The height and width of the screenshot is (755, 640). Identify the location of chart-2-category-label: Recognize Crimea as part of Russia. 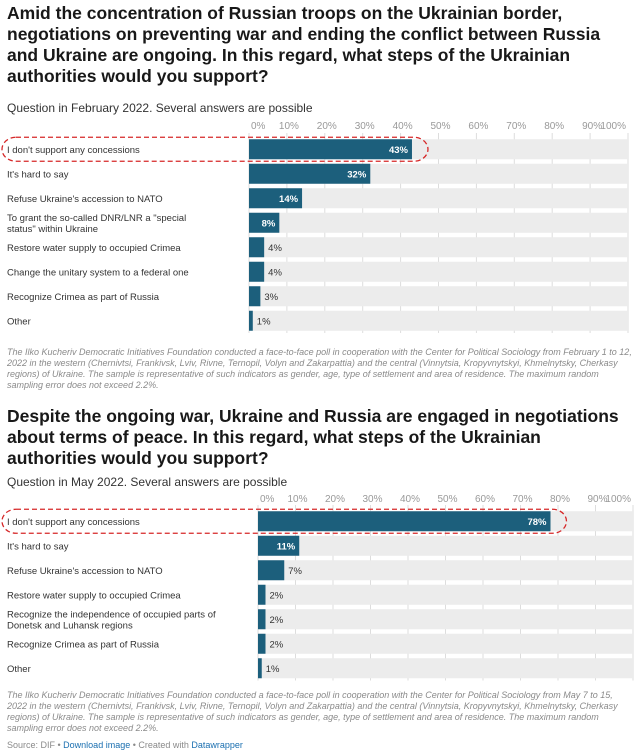
(83, 644).